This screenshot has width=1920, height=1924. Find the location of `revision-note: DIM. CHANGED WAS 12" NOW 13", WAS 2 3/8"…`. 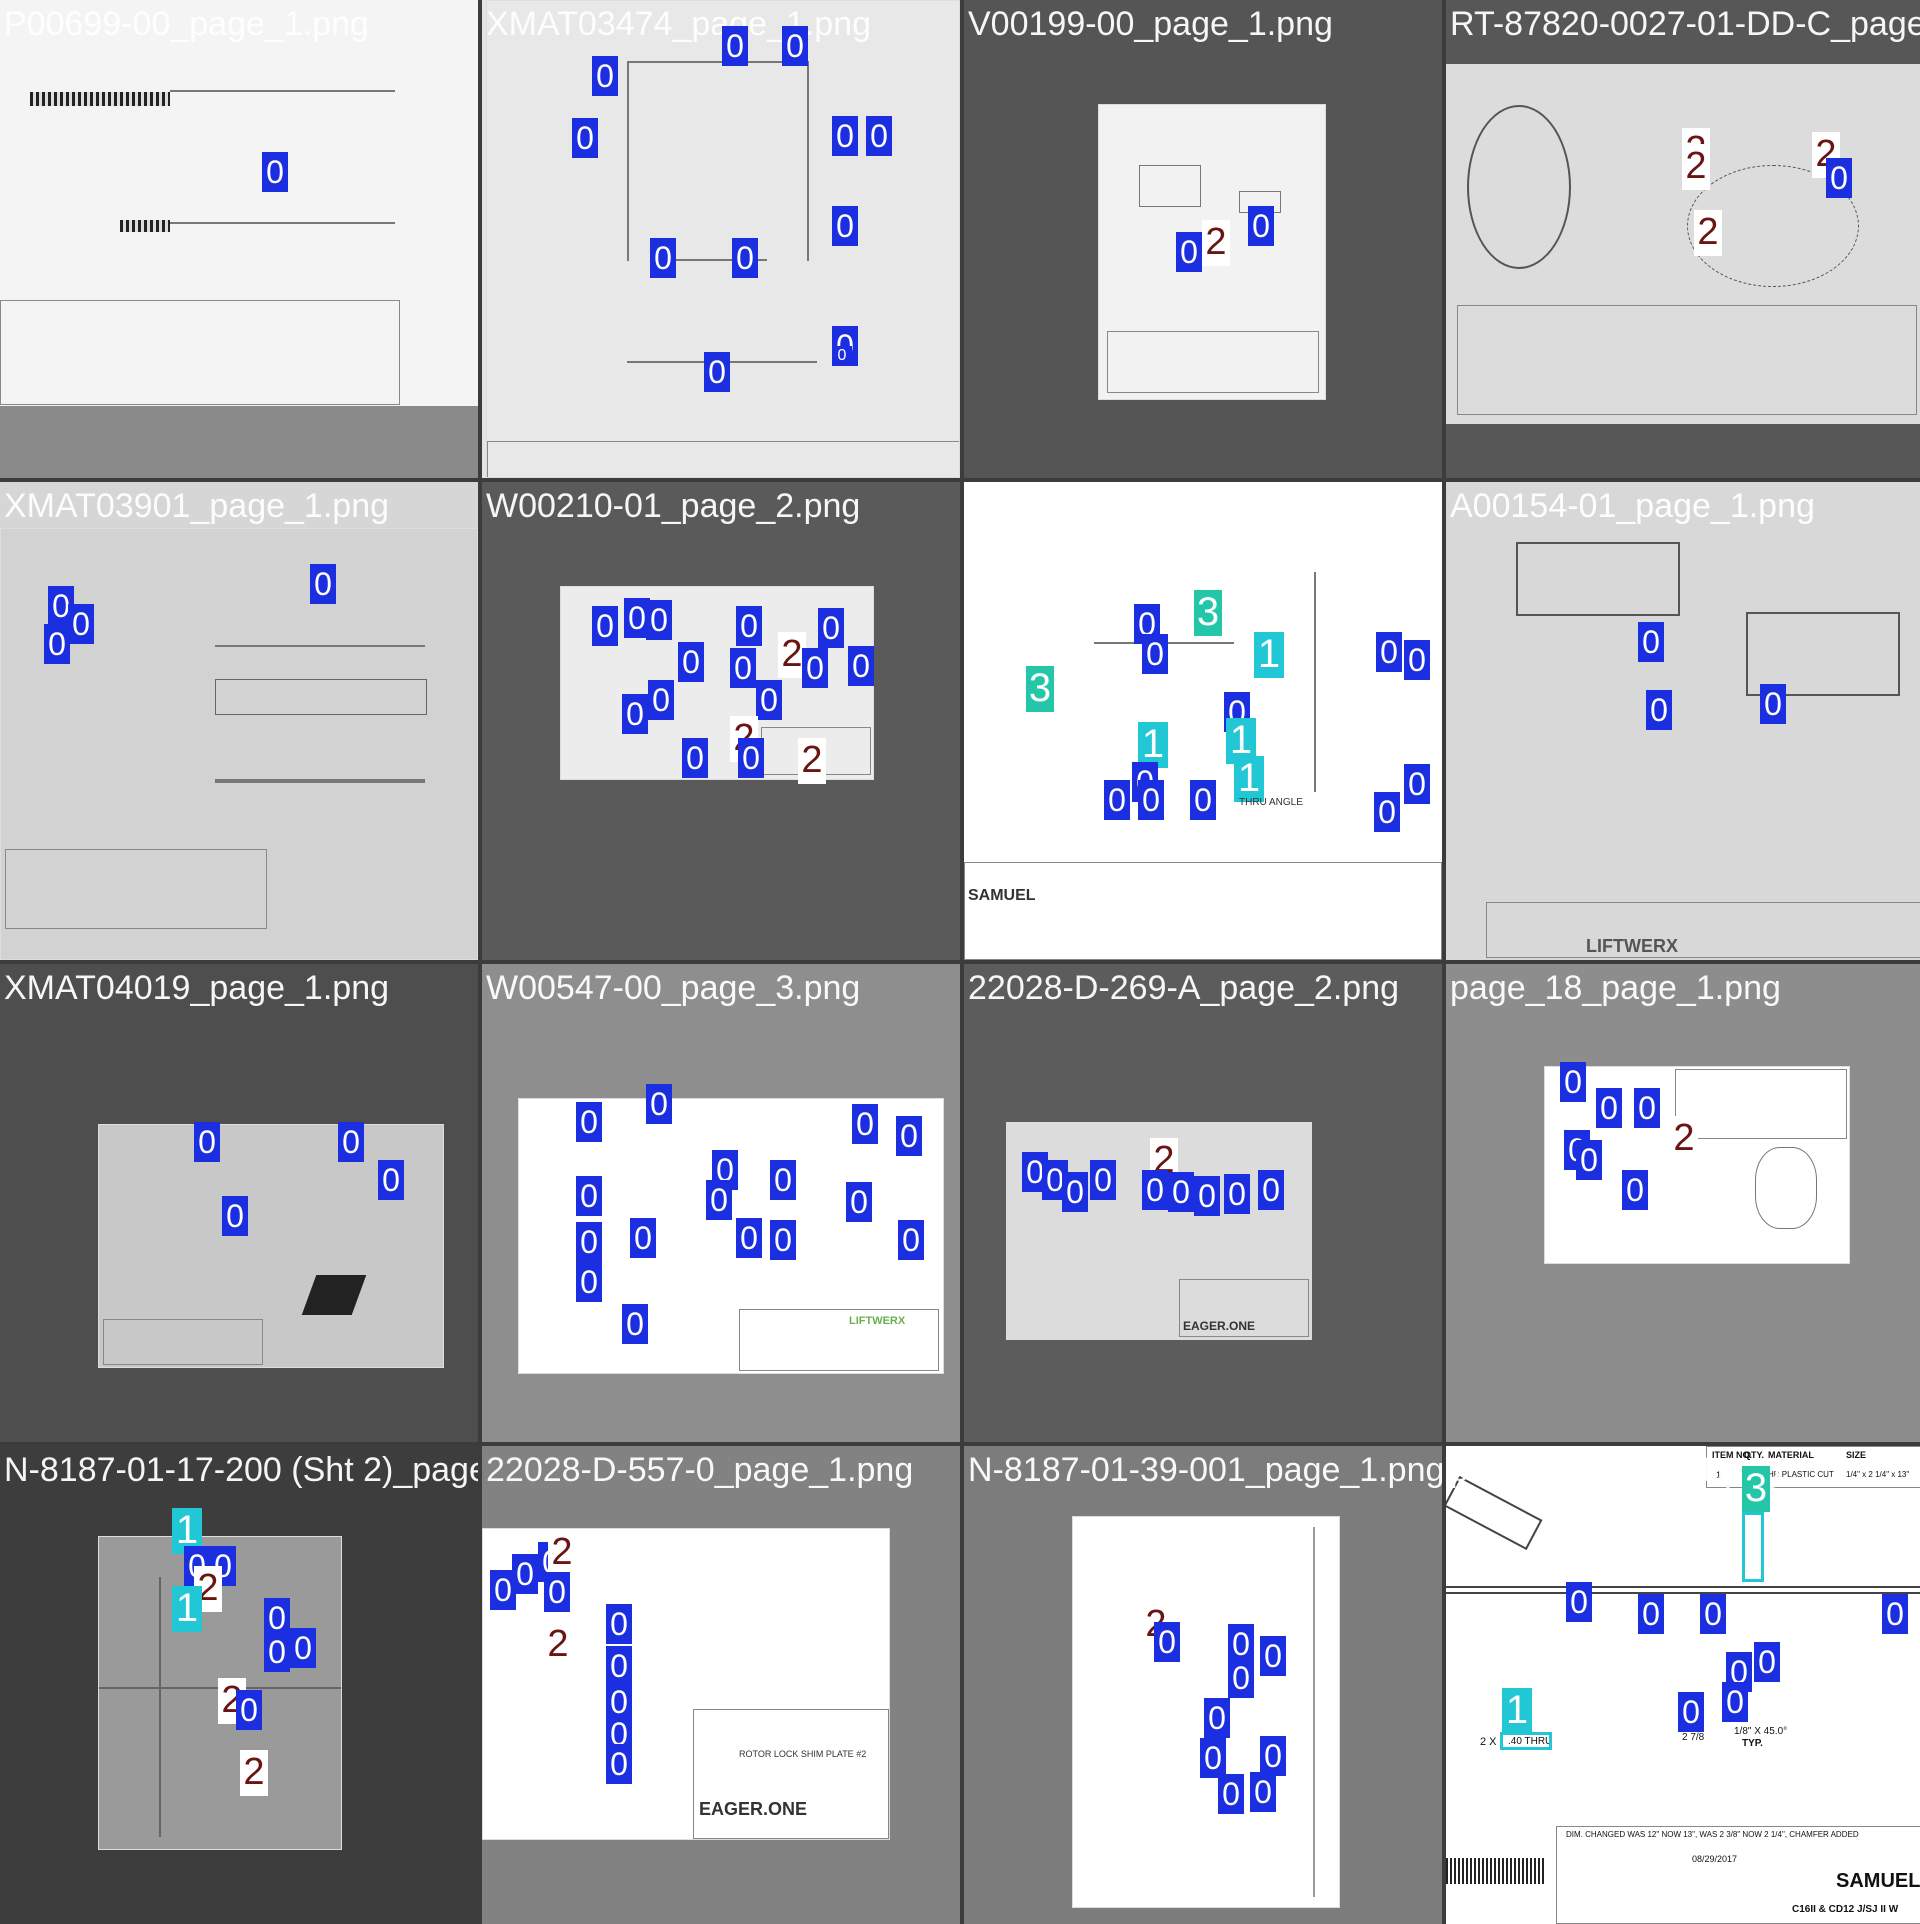

revision-note: DIM. CHANGED WAS 12" NOW 13", WAS 2 3/8"… is located at coordinates (1712, 1834).